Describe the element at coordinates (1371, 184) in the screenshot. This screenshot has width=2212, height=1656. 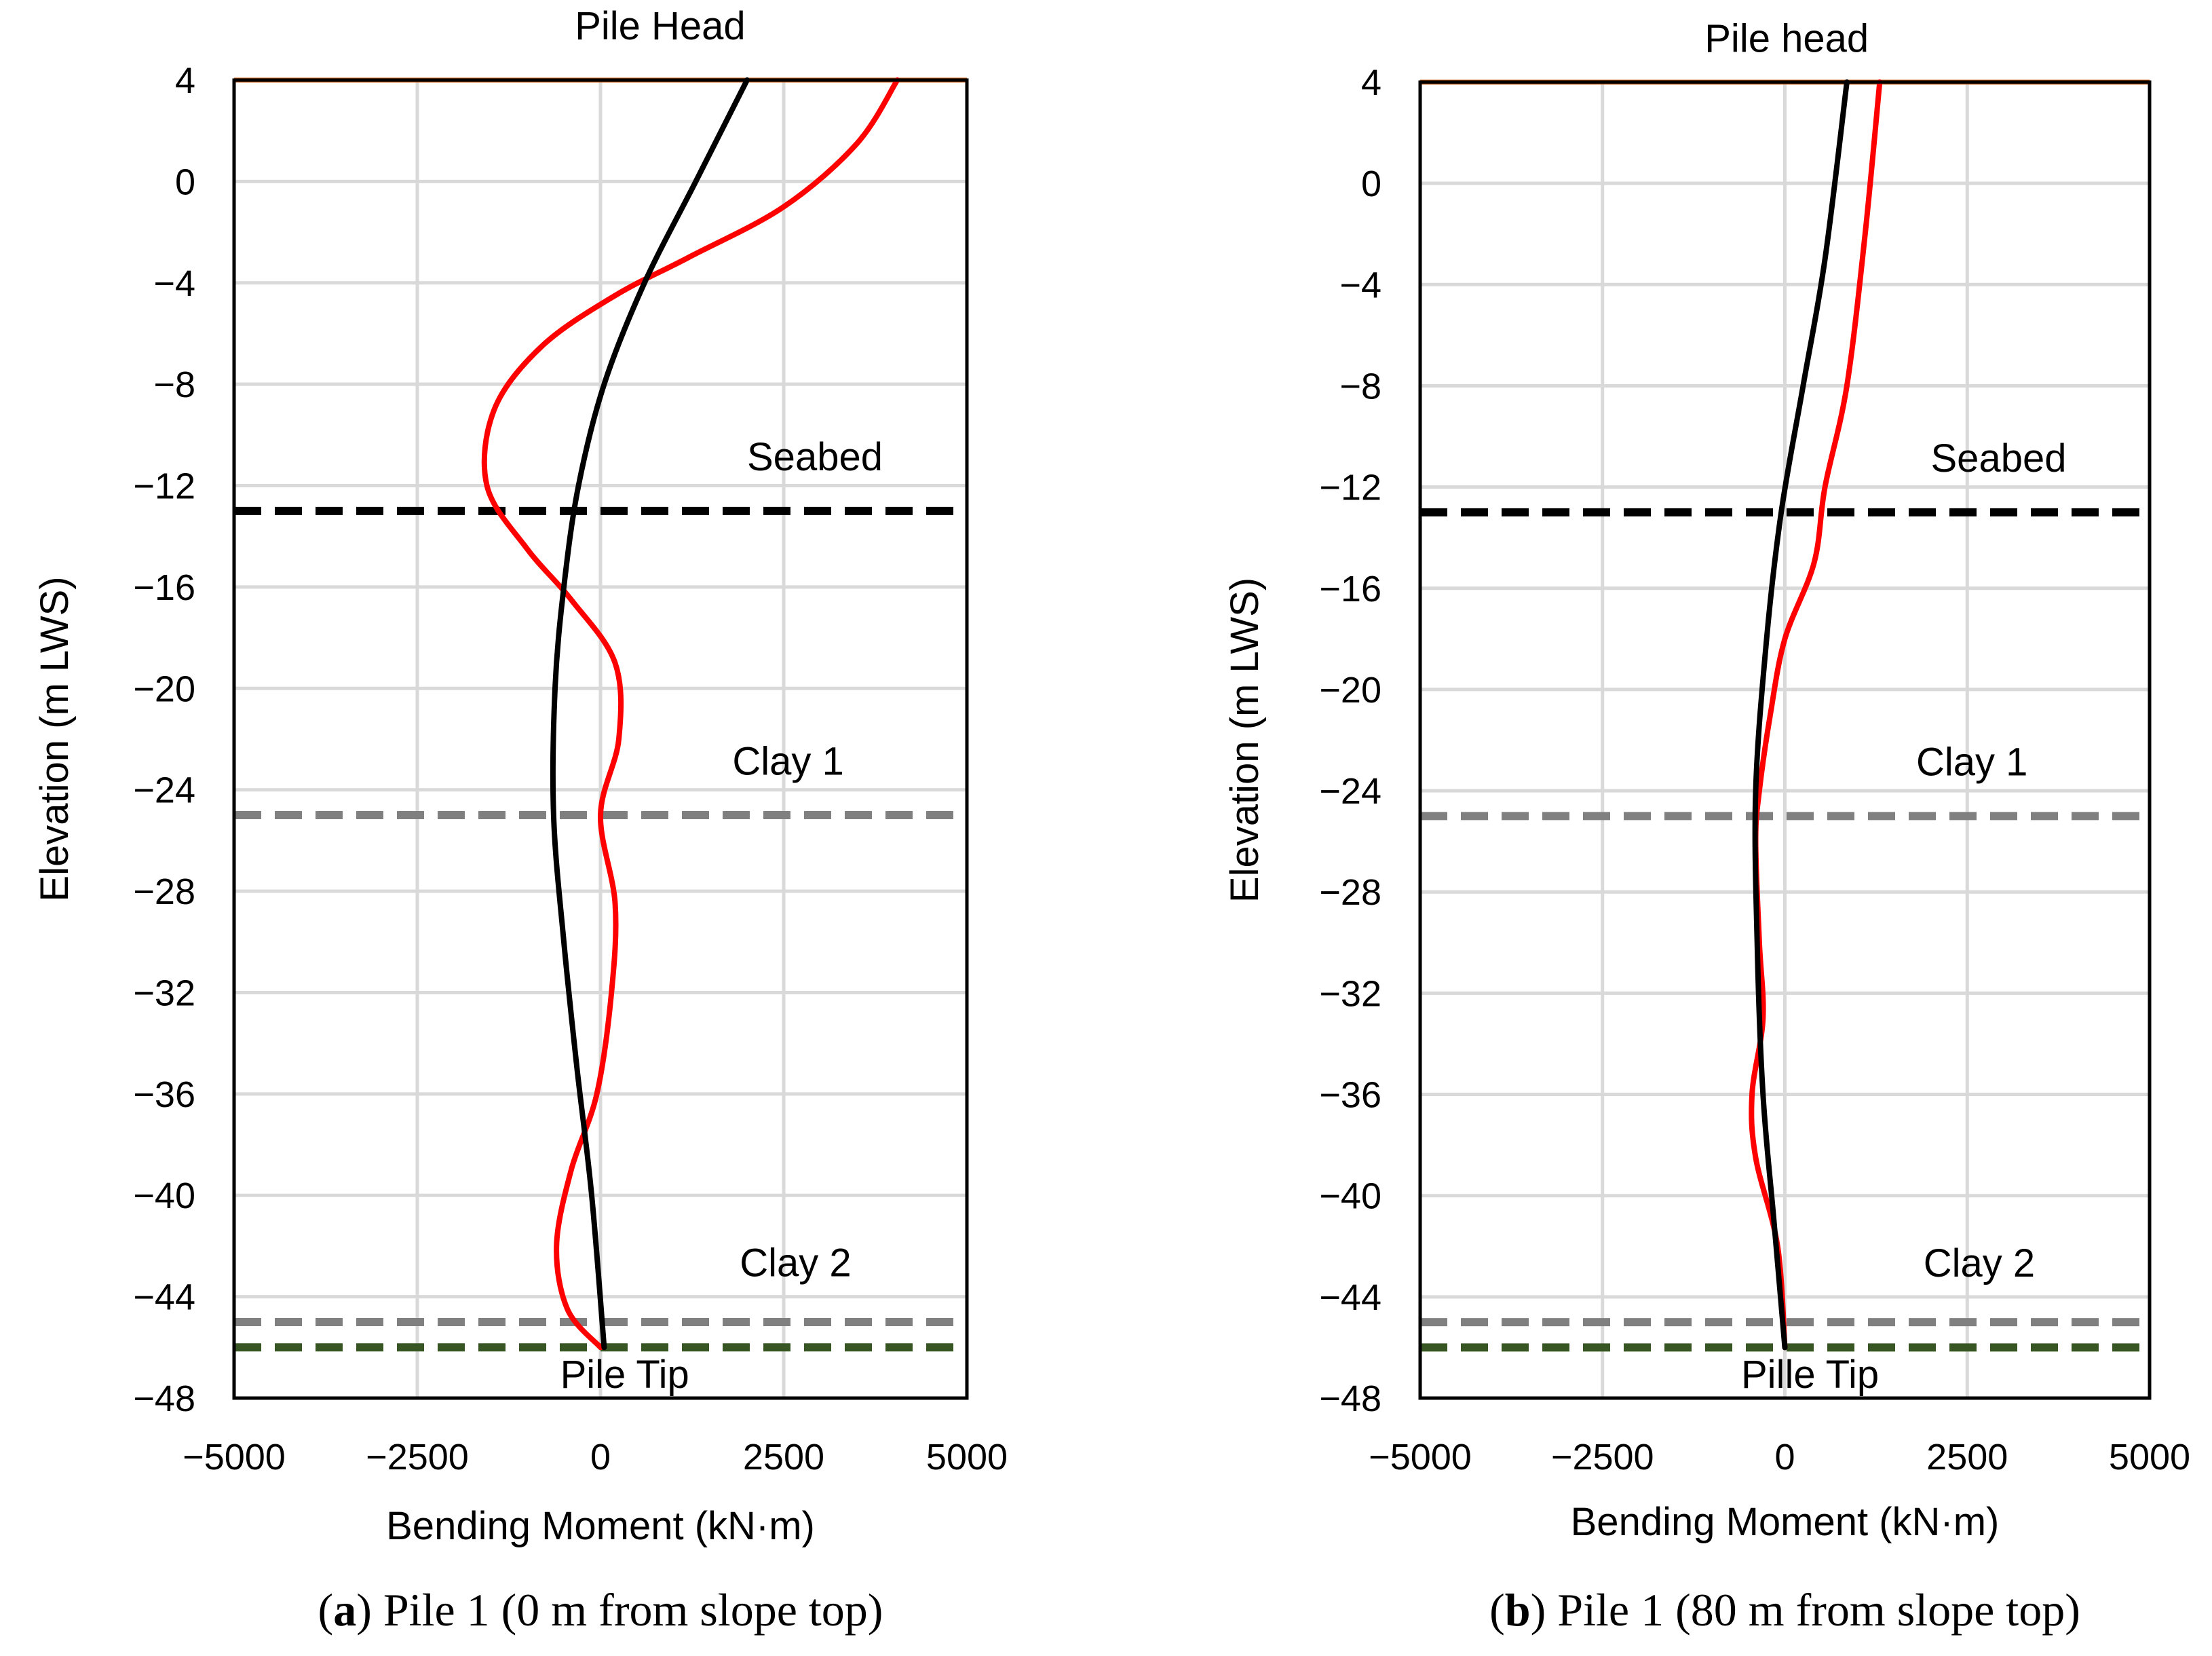
I see `y-tick-label-b-1: 0` at that location.